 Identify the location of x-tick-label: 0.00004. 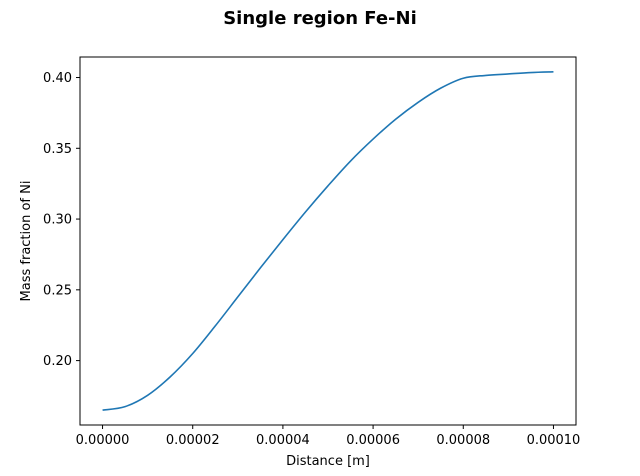
(283, 440).